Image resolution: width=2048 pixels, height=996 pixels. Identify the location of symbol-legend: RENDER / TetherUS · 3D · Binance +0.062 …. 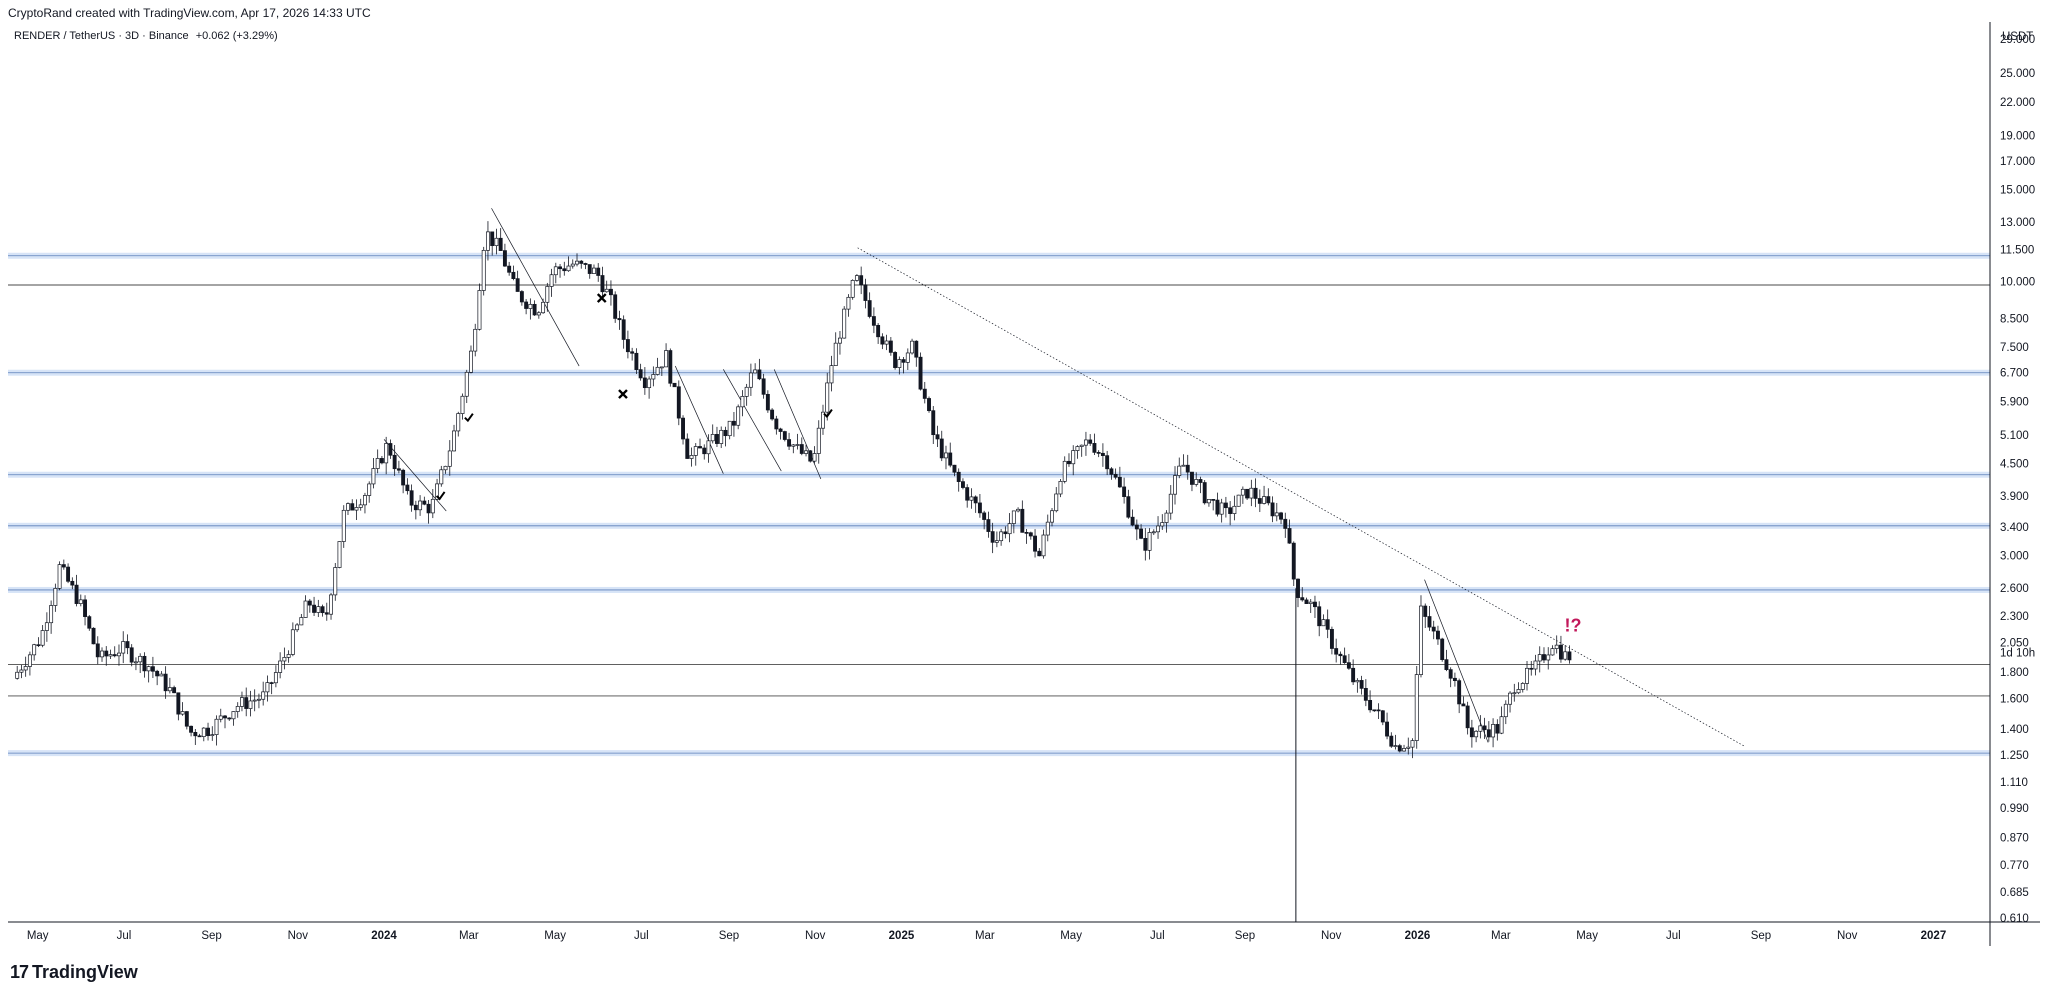
(146, 36).